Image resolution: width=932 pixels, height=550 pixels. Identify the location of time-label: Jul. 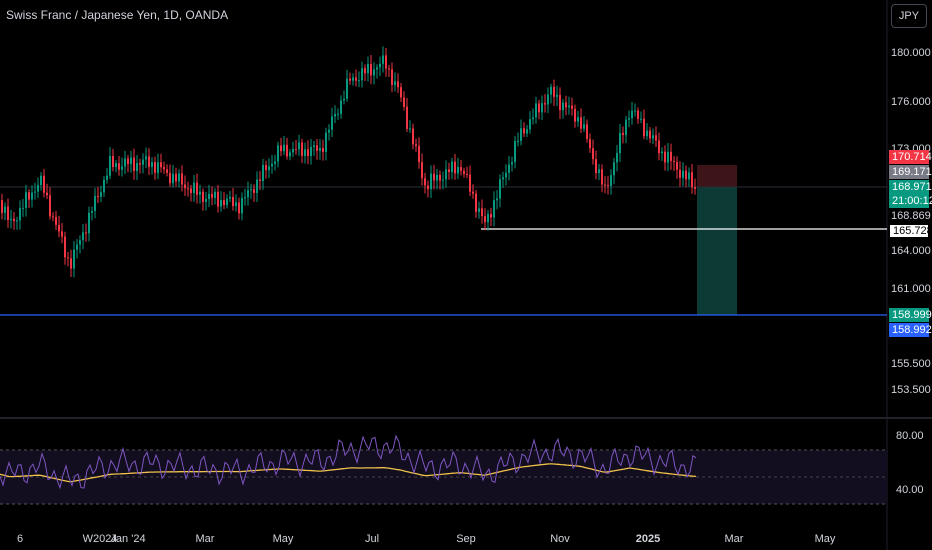
(372, 539).